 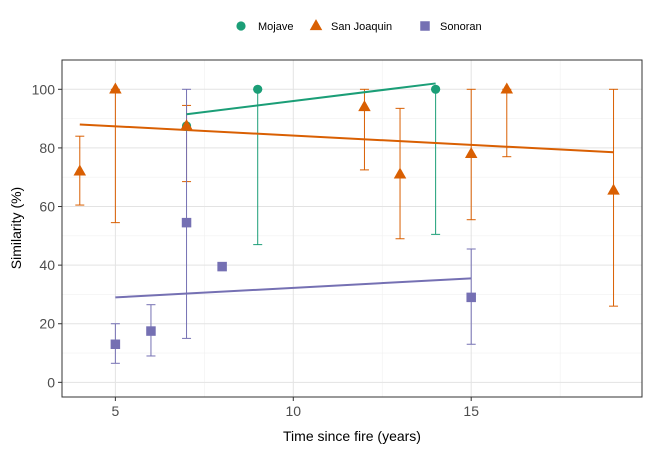 I want to click on legend-key-mojave, so click(x=241, y=26).